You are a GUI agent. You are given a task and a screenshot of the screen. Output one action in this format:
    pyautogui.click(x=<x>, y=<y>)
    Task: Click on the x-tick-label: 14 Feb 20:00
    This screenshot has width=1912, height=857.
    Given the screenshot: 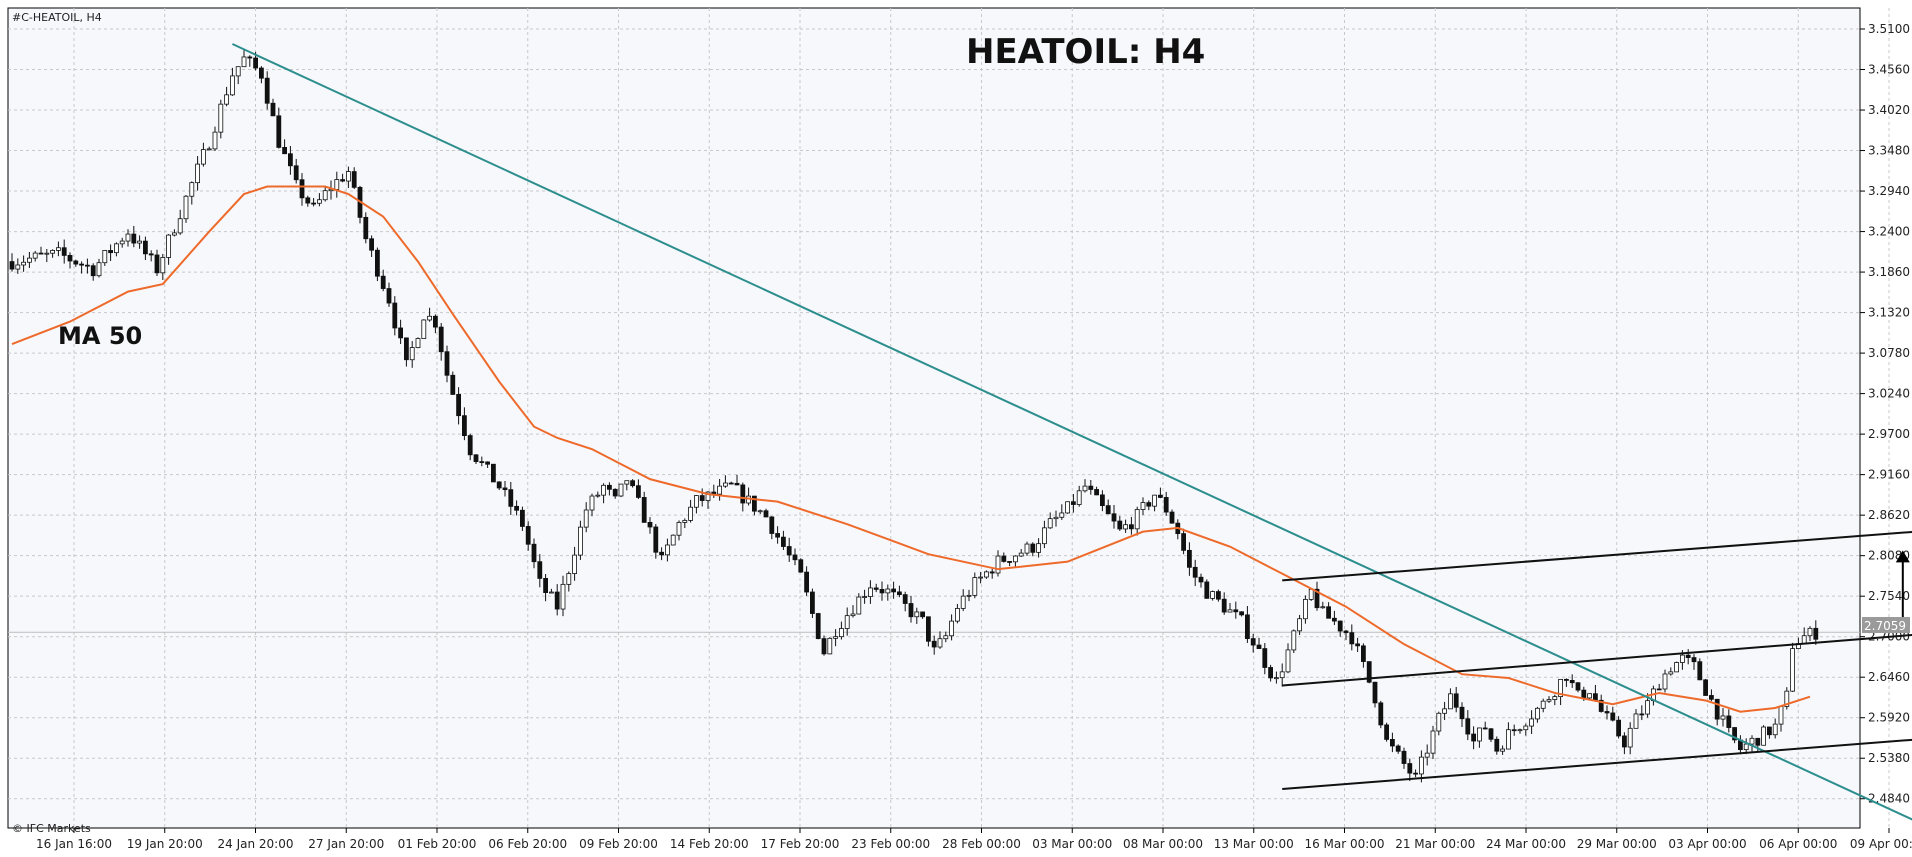 What is the action you would take?
    pyautogui.click(x=709, y=844)
    